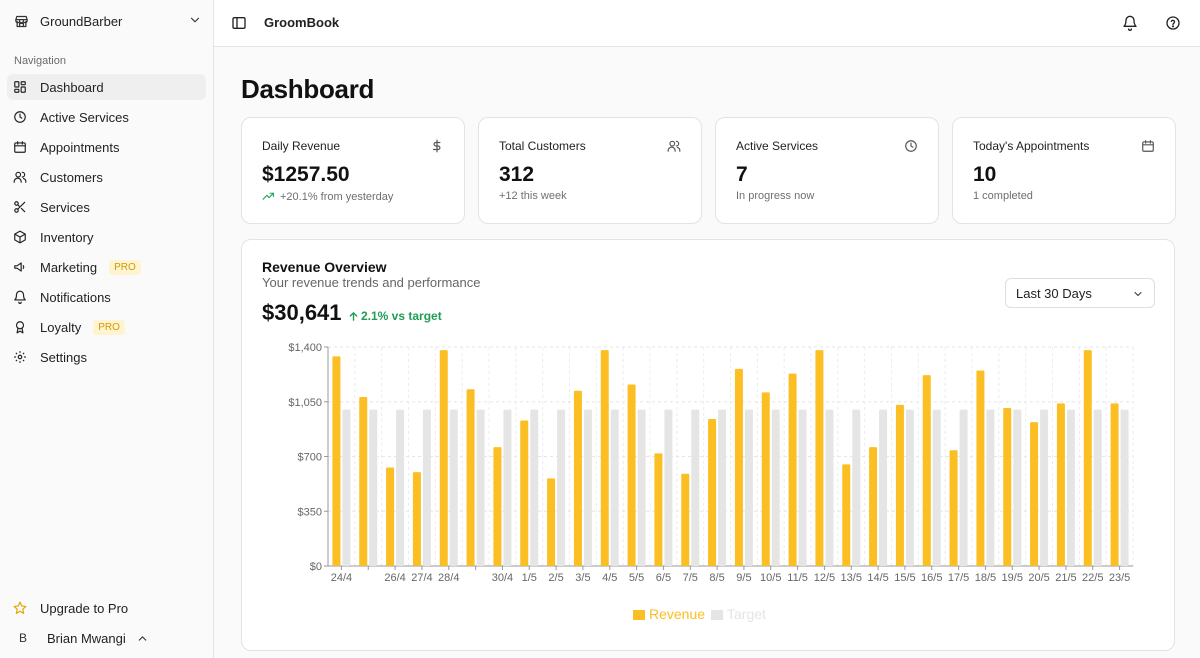  What do you see at coordinates (690, 578) in the screenshot?
I see `x-tick-label: 7/5` at bounding box center [690, 578].